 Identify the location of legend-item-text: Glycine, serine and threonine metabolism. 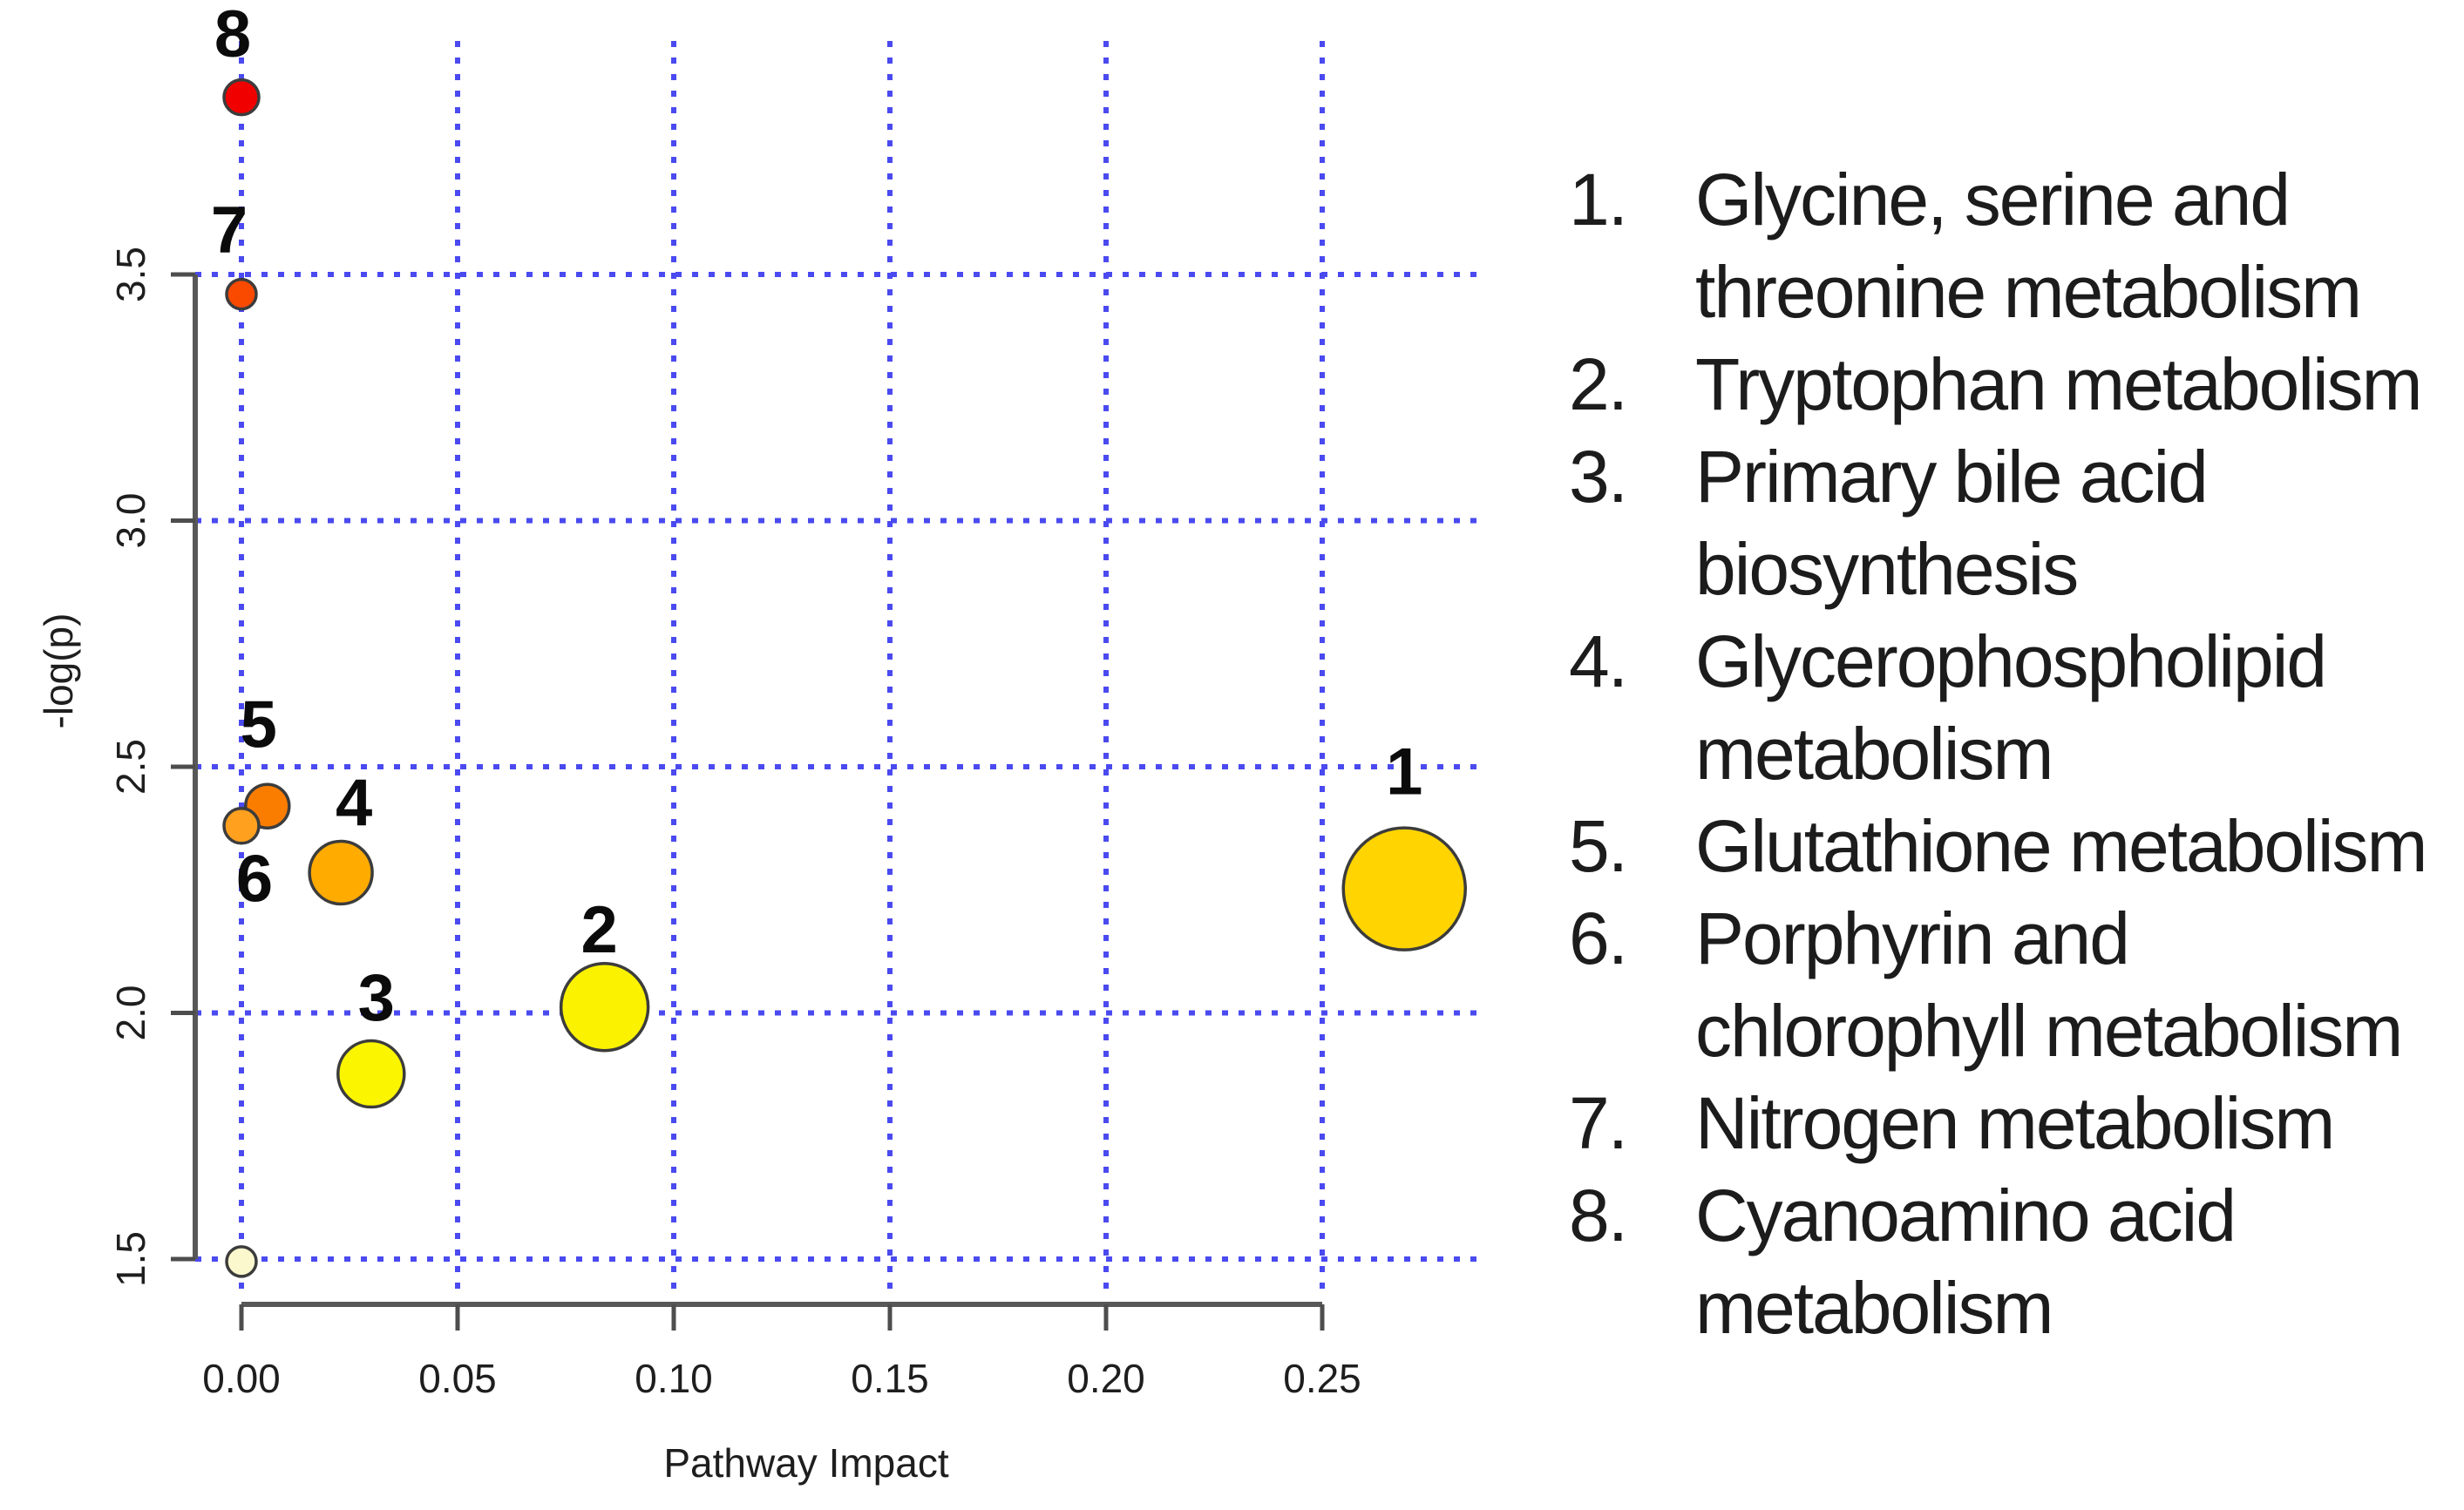
(2029, 246).